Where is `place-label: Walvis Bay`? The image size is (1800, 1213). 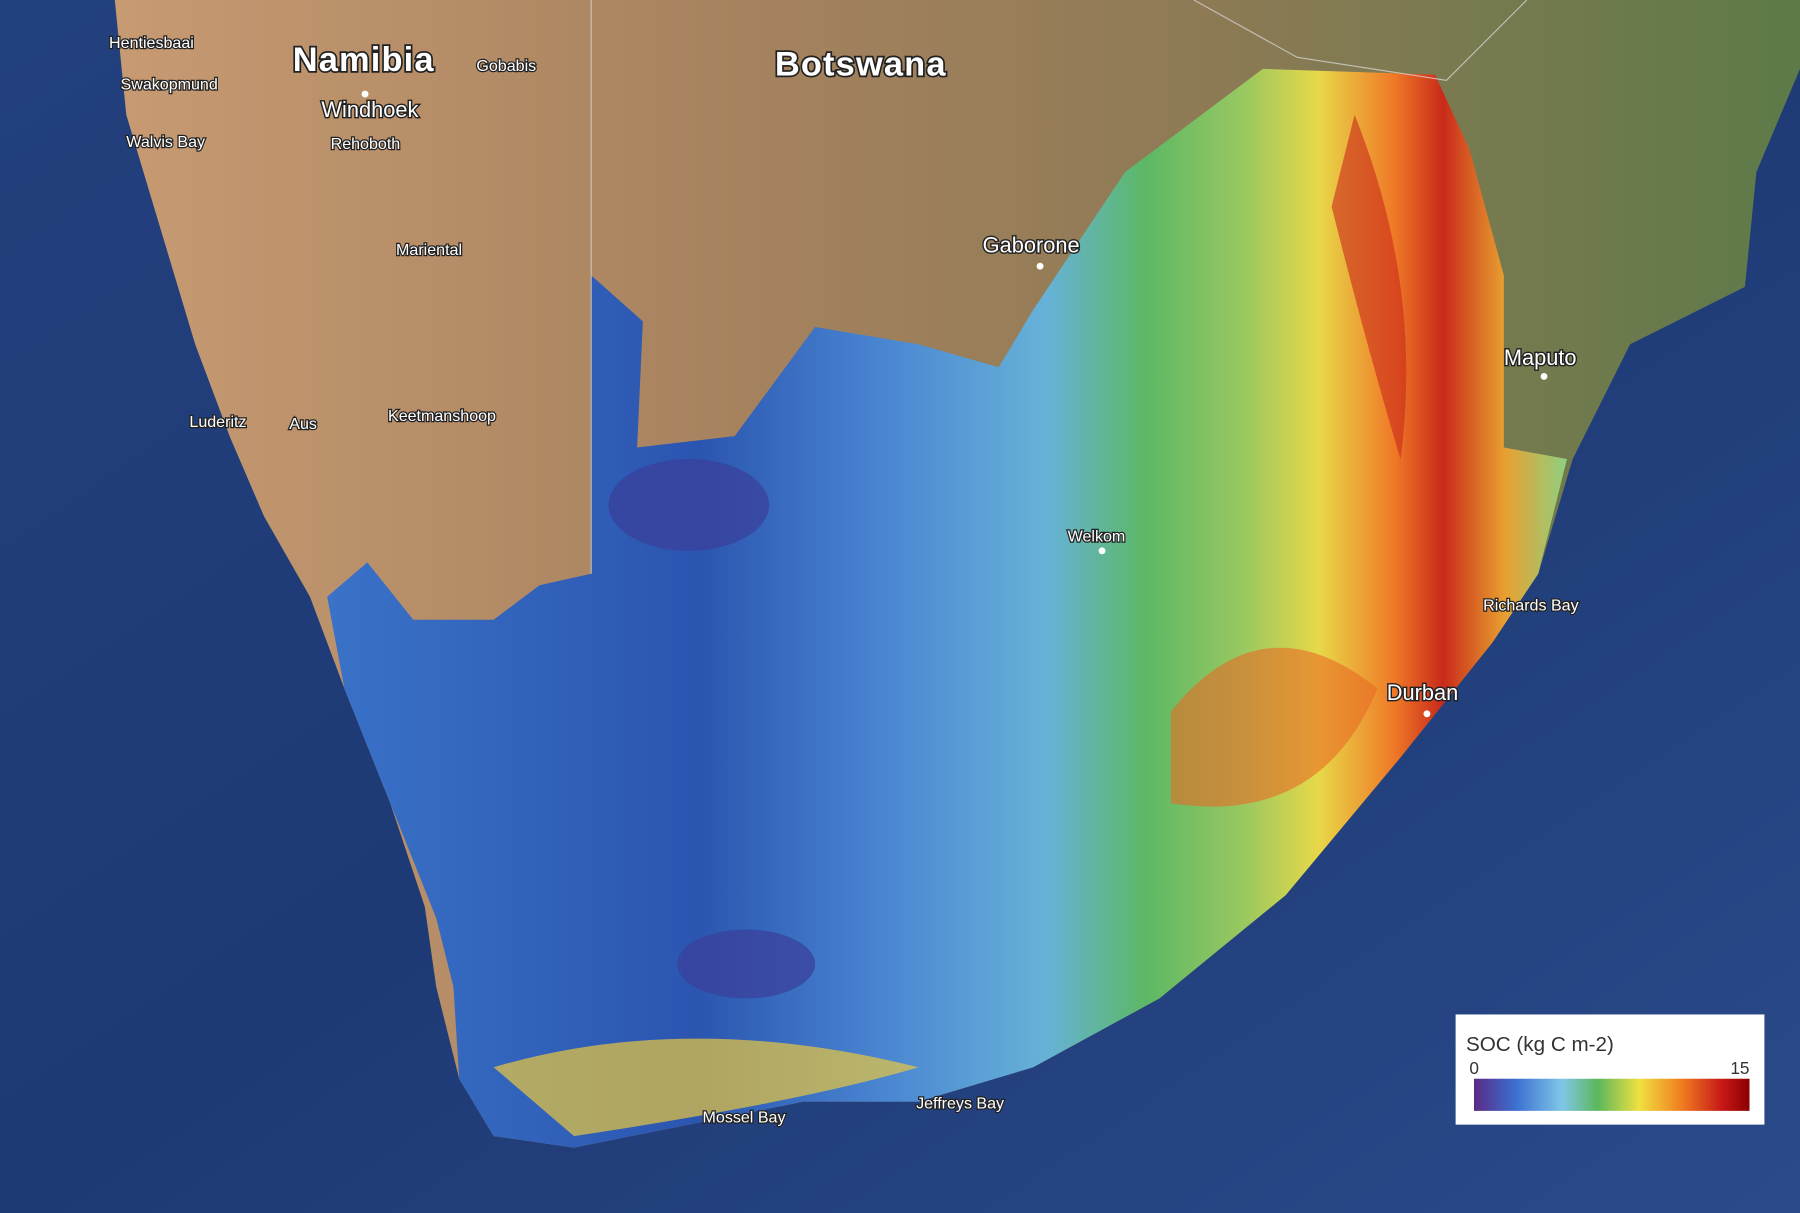
place-label: Walvis Bay is located at coordinates (165, 142).